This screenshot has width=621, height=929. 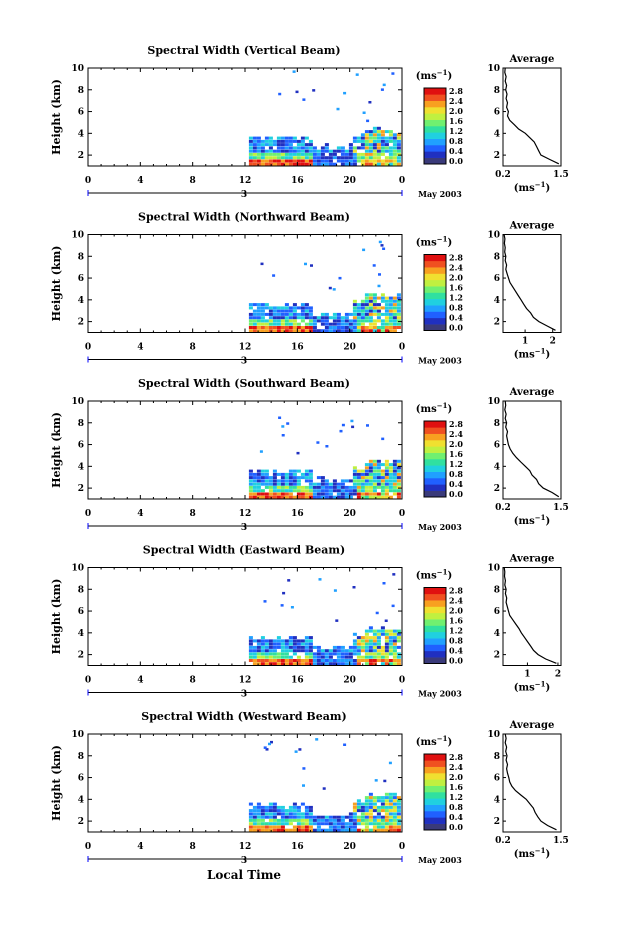 I want to click on avg-frame, so click(x=532, y=283).